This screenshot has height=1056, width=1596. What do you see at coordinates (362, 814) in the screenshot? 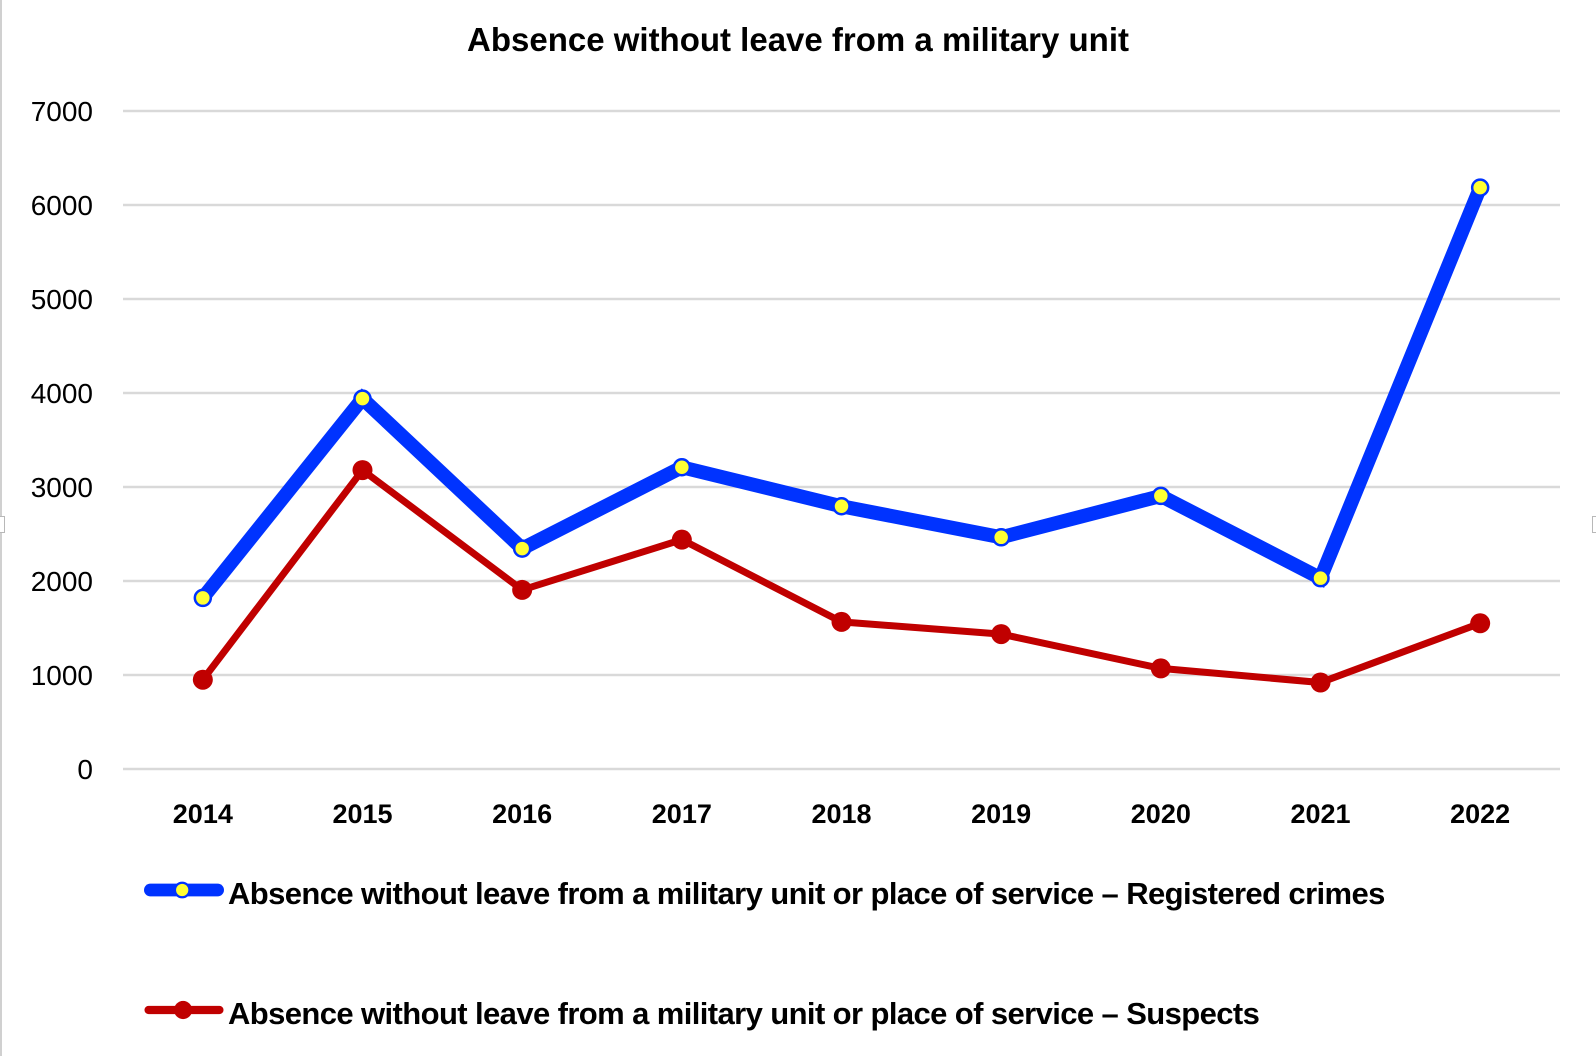
I see `x-tick-label: 2015` at bounding box center [362, 814].